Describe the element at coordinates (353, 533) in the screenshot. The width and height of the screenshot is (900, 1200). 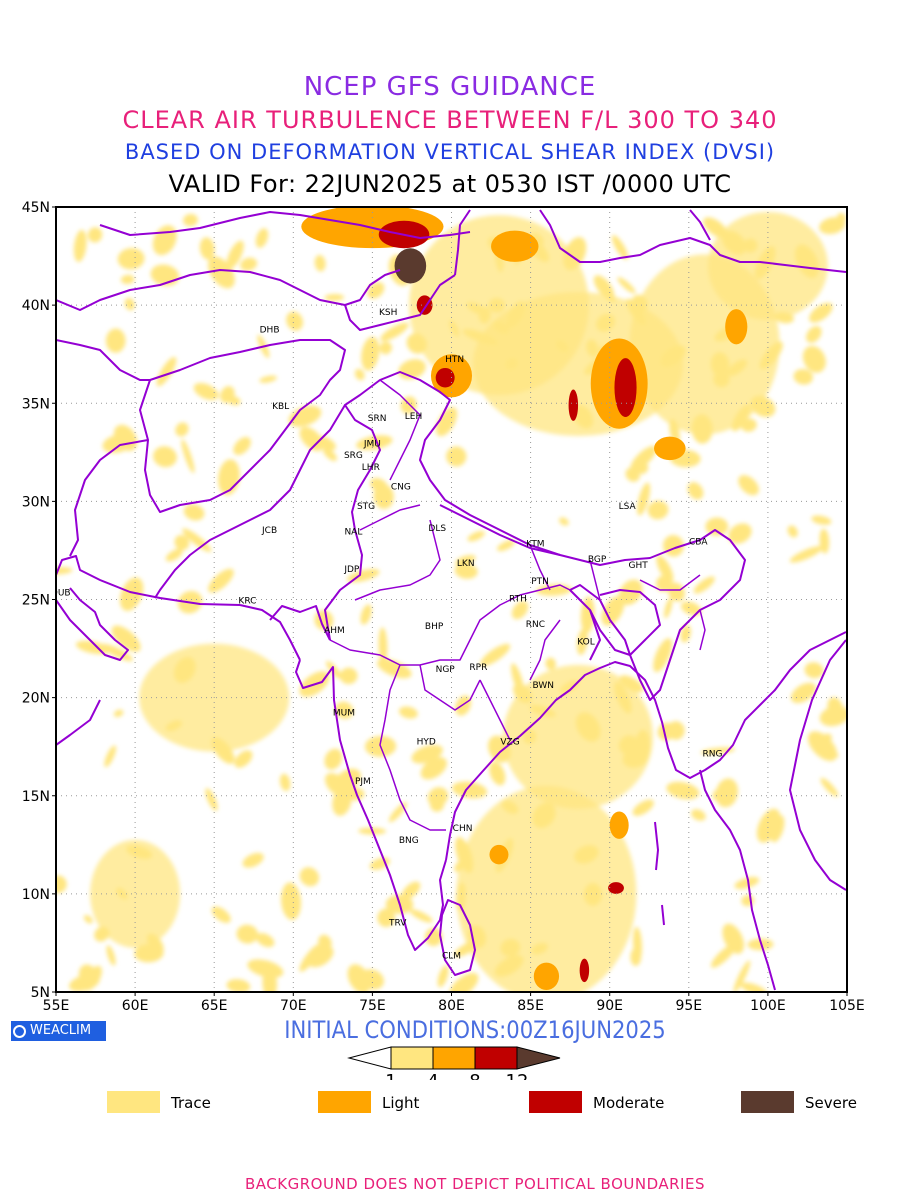
I see `station-nal: NAL` at that location.